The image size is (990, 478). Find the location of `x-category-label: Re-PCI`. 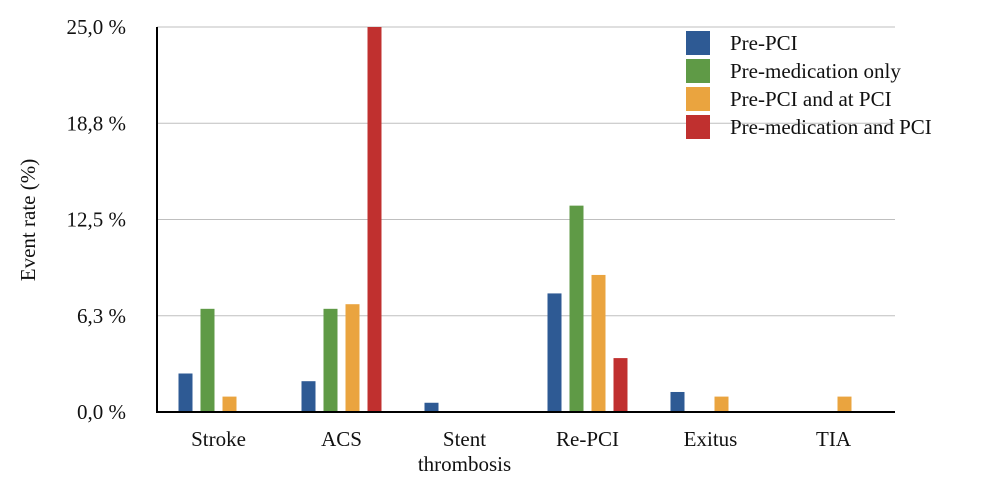

x-category-label: Re-PCI is located at coordinates (587, 439).